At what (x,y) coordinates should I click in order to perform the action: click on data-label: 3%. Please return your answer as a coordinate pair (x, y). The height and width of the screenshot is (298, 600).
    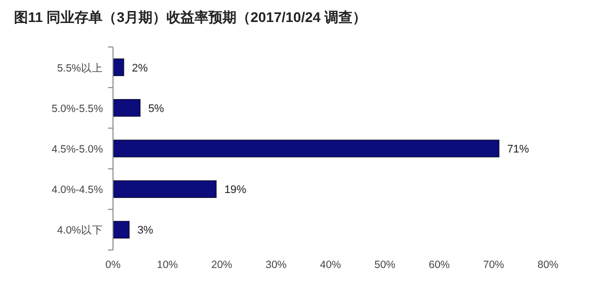
    Looking at the image, I should click on (145, 230).